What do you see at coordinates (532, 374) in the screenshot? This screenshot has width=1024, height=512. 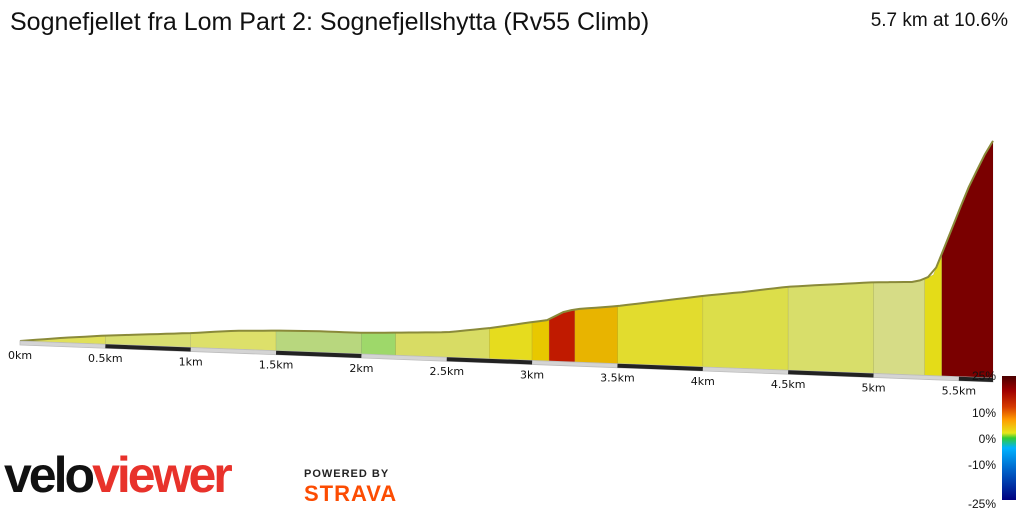 I see `x-tick-label: 3km` at bounding box center [532, 374].